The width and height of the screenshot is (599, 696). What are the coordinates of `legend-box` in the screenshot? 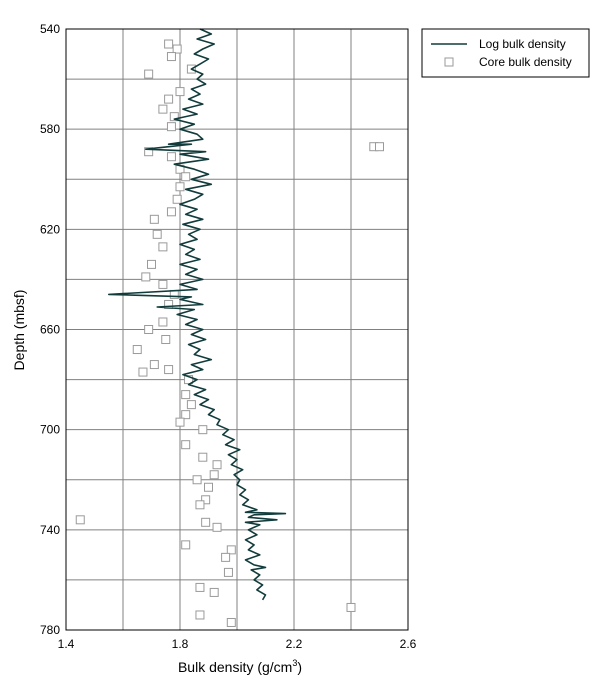 It's located at (505, 53).